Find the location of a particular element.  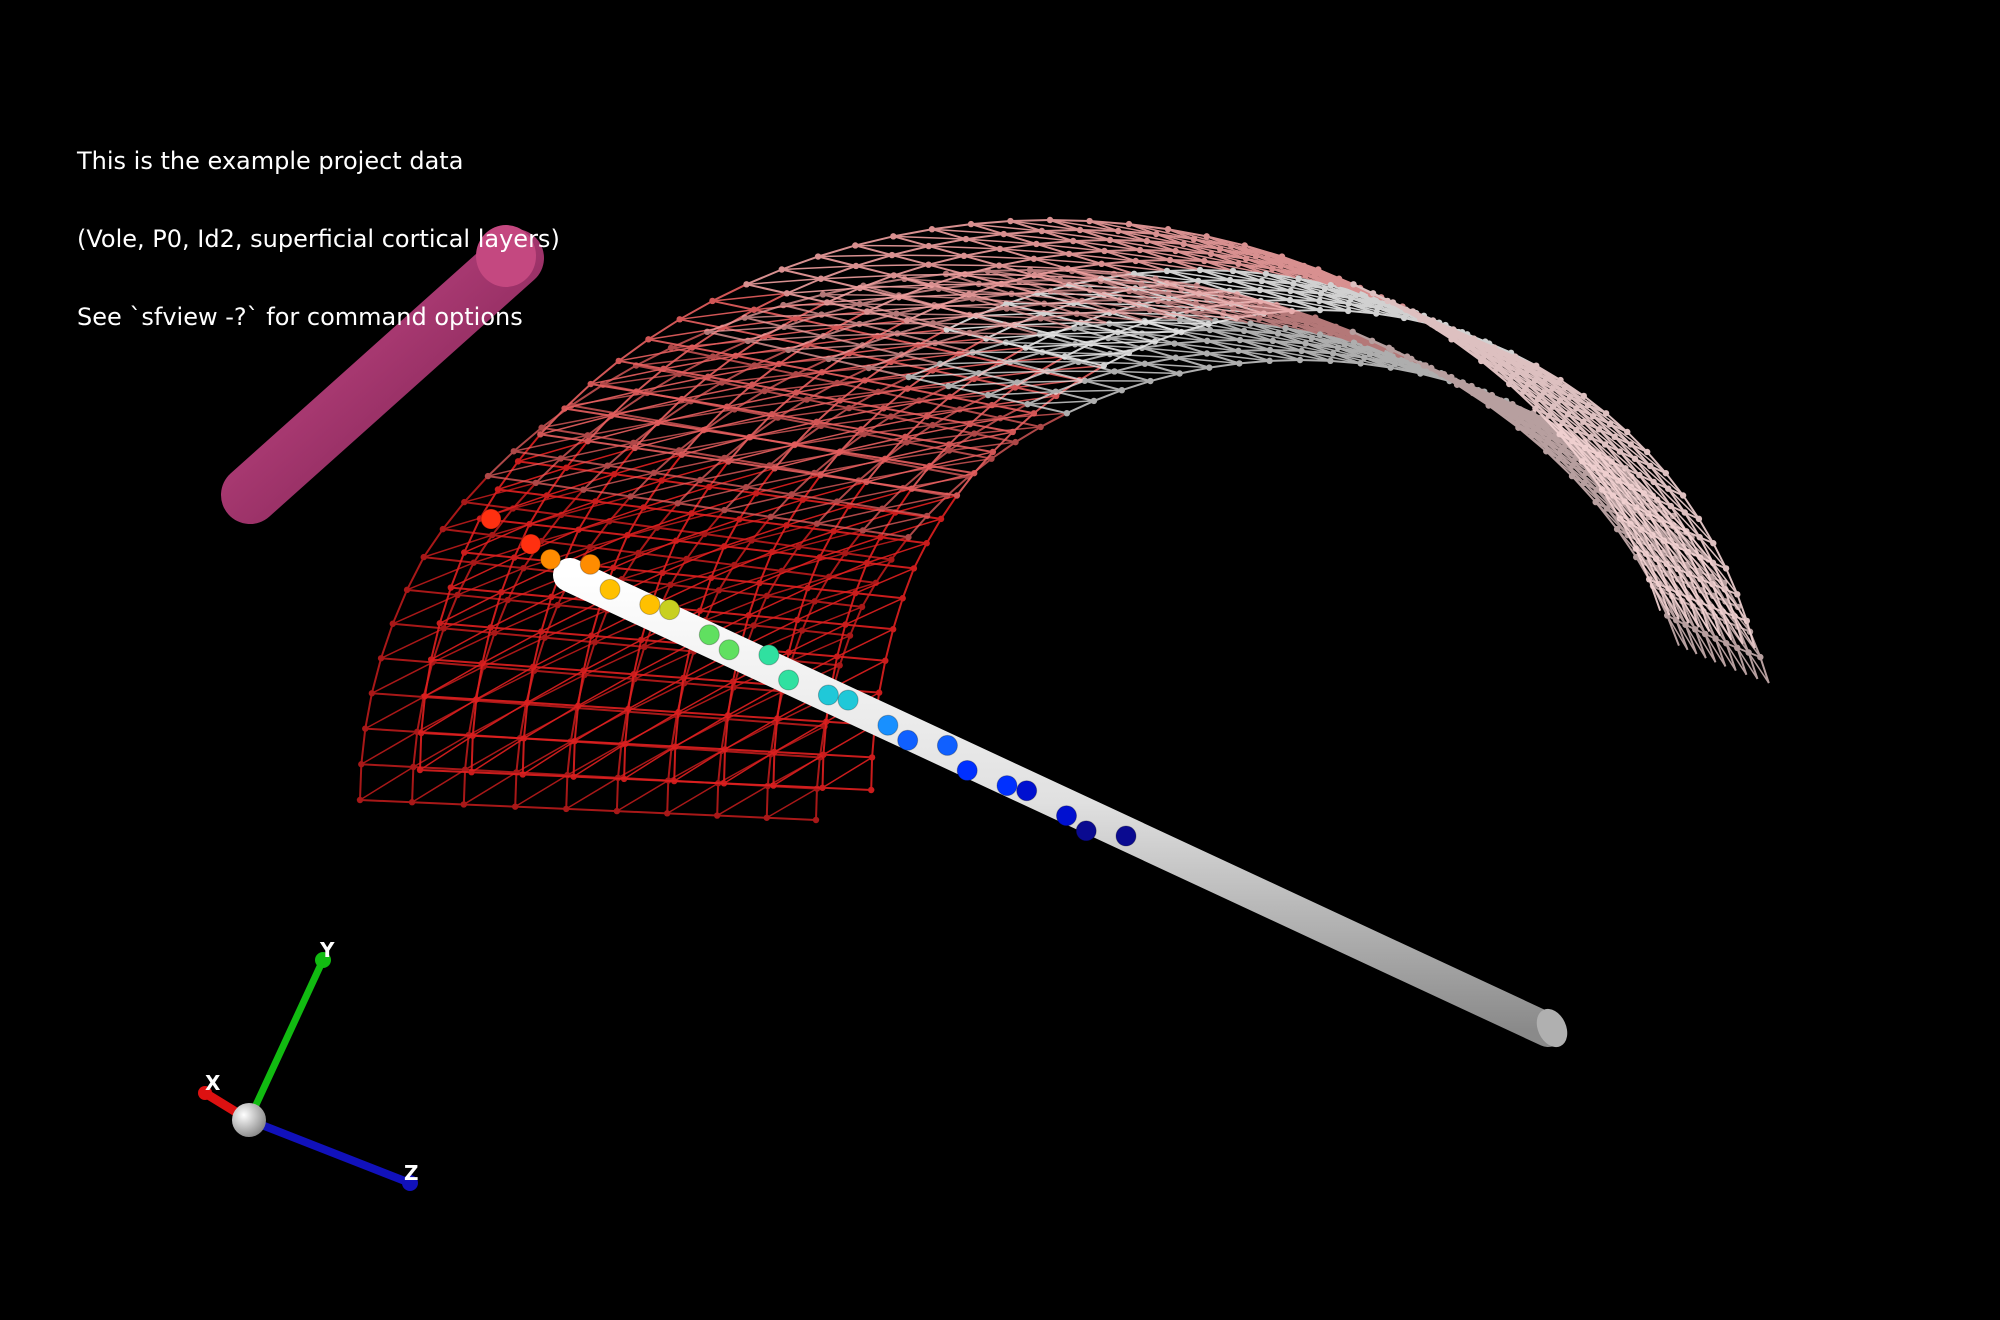

info-line-title: This is the example project data is located at coordinates (270, 161).